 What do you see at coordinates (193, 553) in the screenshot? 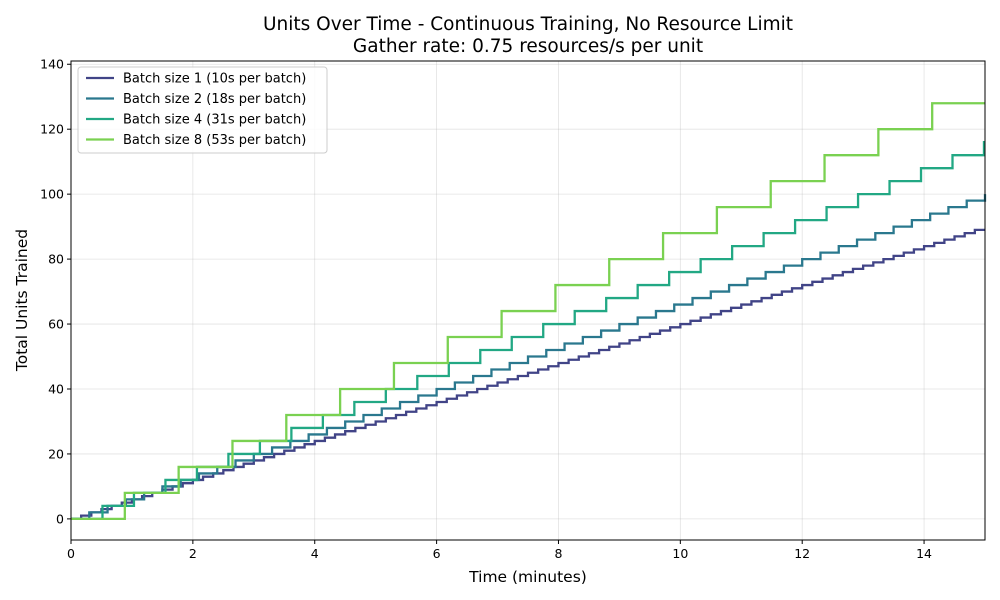
I see `x-tick-label: 2` at bounding box center [193, 553].